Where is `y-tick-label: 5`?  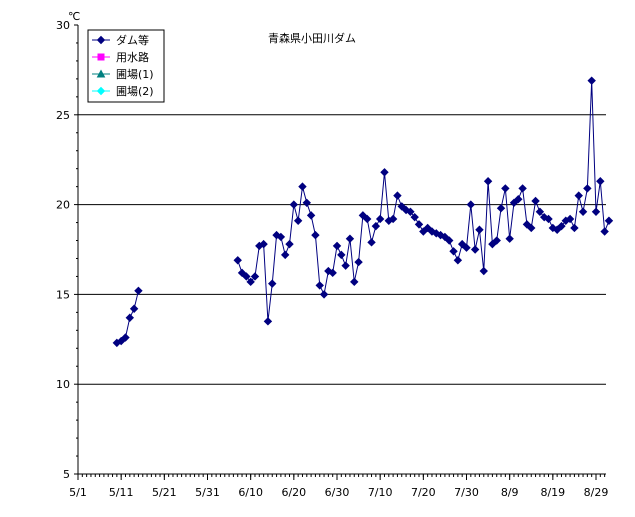 y-tick-label: 5 is located at coordinates (66, 474).